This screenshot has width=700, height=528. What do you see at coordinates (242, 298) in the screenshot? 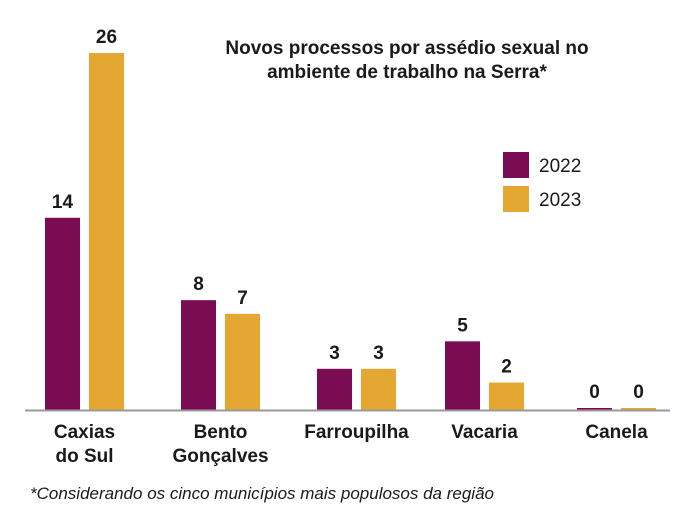
I see `value-label-2023-1: 7` at bounding box center [242, 298].